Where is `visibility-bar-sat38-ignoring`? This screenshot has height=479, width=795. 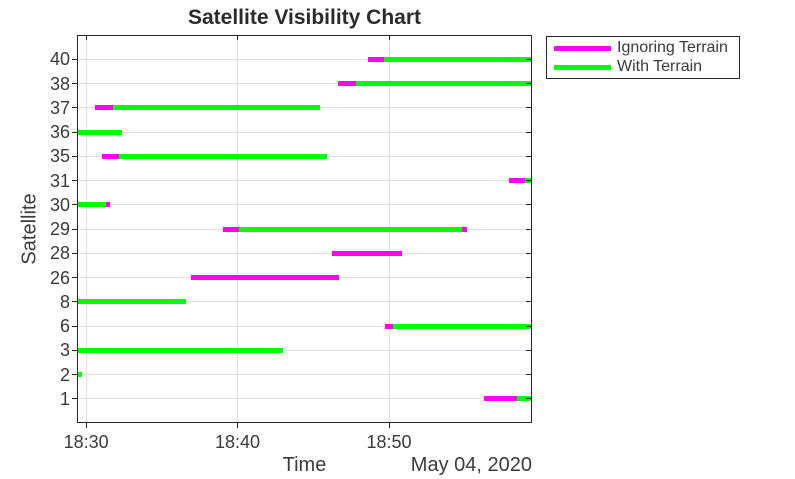
visibility-bar-sat38-ignoring is located at coordinates (346, 83).